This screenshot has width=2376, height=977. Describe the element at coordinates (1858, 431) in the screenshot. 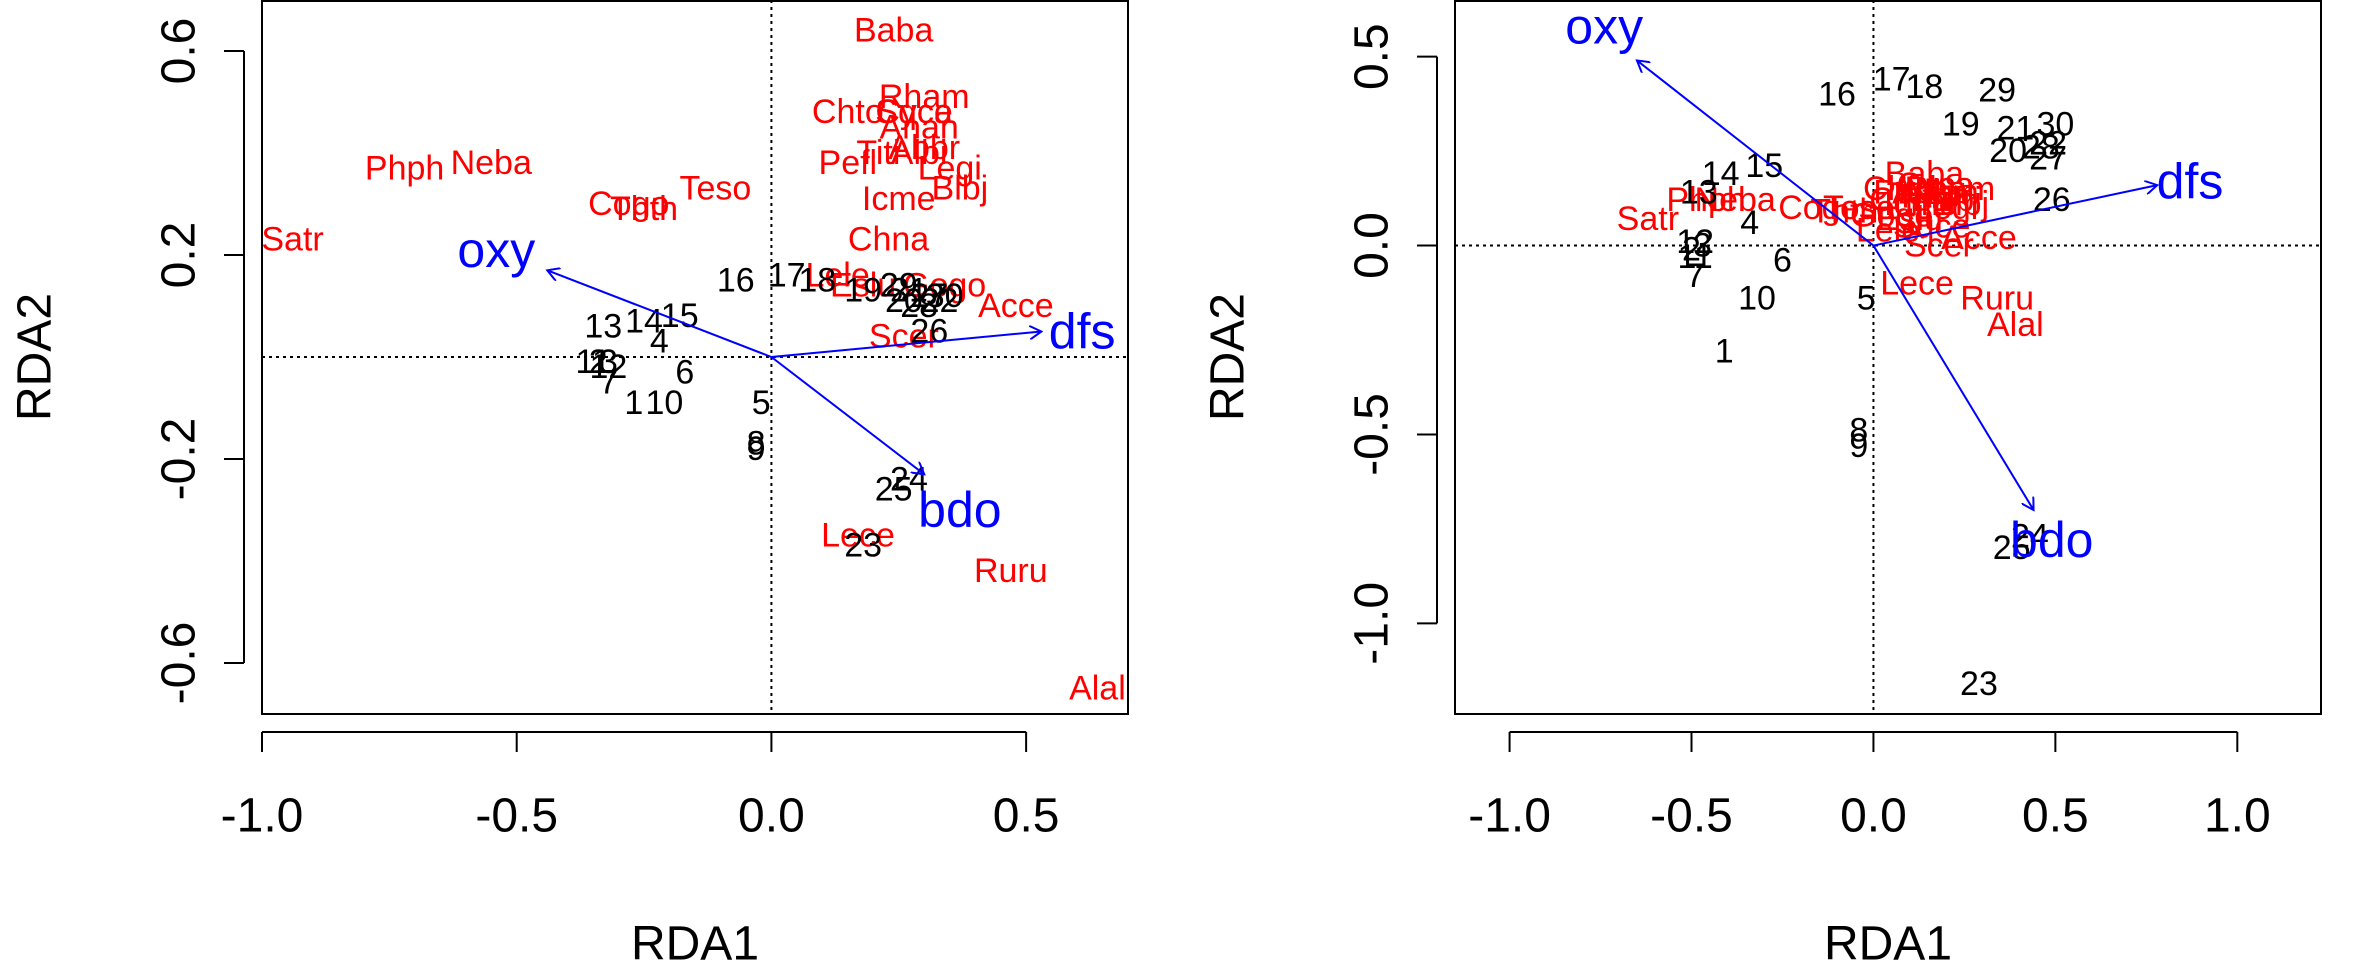

I see `site-label-8: 8` at that location.